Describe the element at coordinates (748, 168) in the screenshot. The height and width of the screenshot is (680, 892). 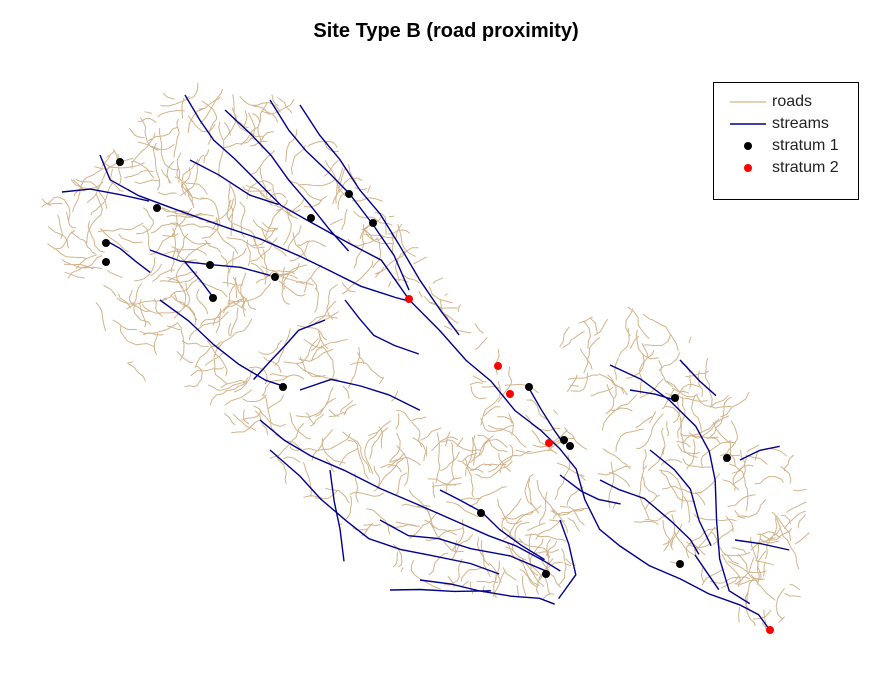
I see `stratum-2-point-icon` at that location.